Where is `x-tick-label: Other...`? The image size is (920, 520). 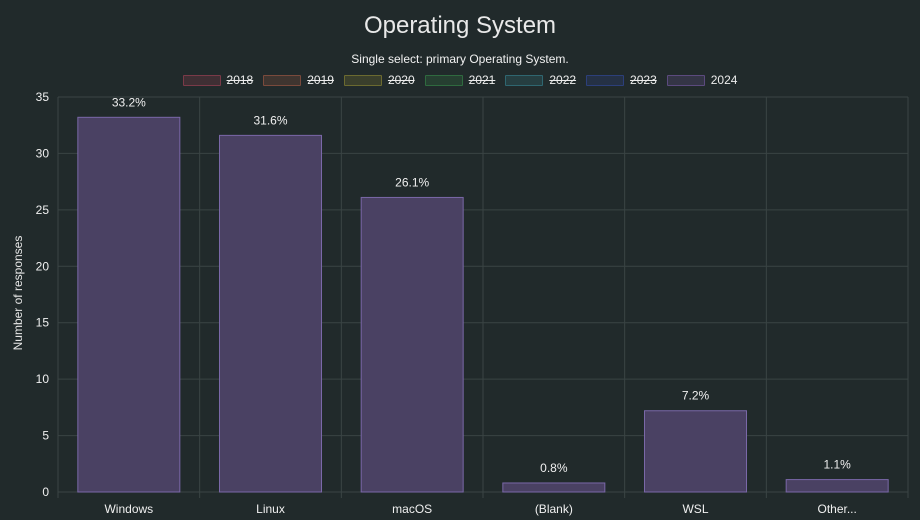
x-tick-label: Other... is located at coordinates (836, 509).